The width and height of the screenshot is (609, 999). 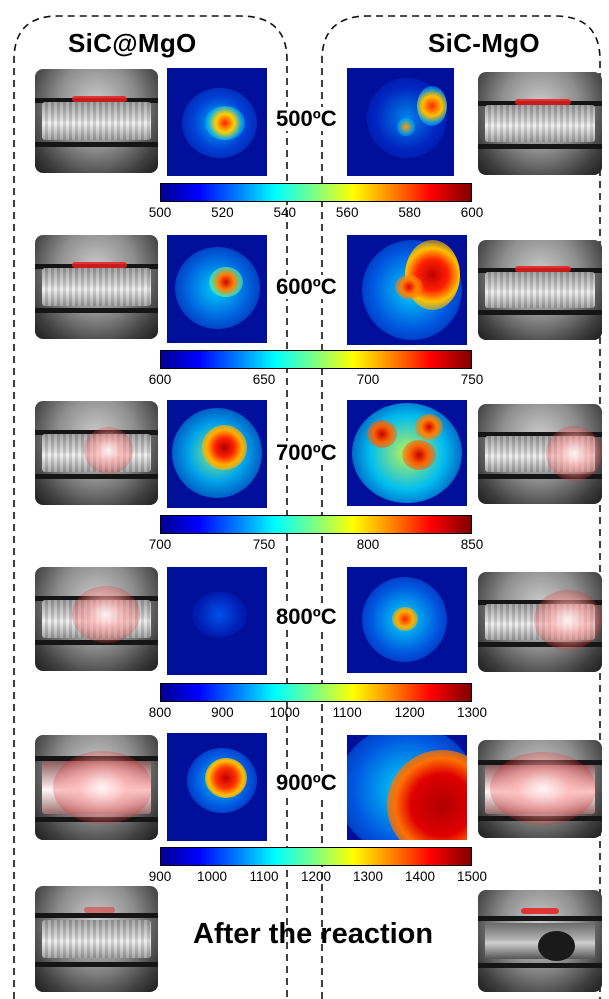 What do you see at coordinates (472, 544) in the screenshot?
I see `colorbar-tick: 850` at bounding box center [472, 544].